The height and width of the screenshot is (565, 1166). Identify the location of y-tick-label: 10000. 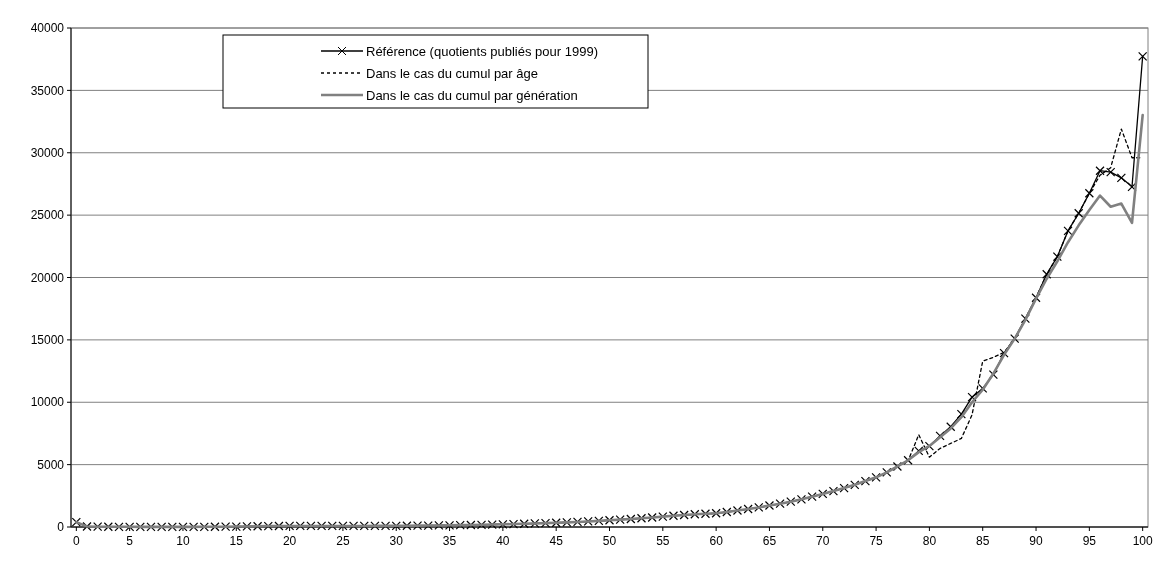
(47, 402).